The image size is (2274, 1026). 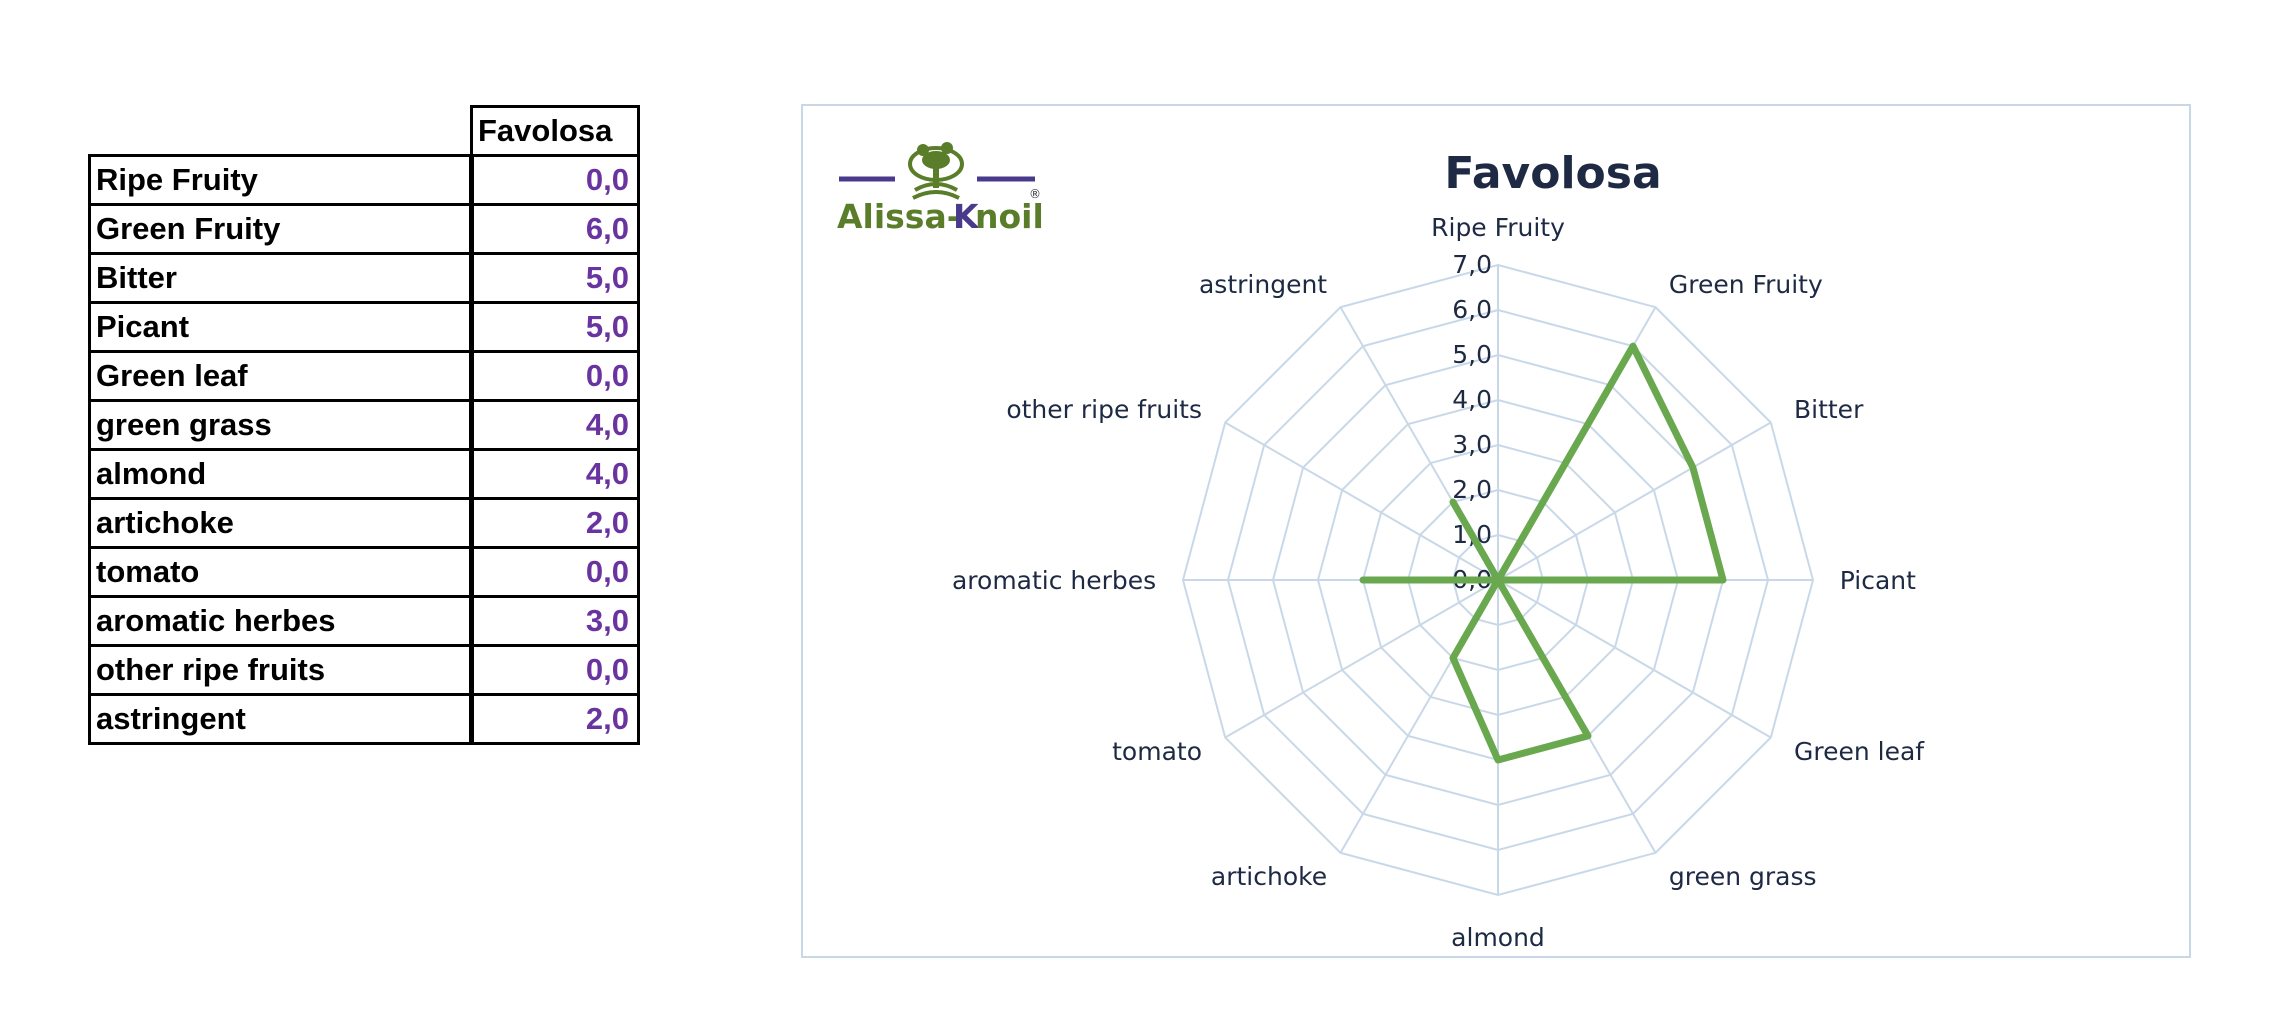 I want to click on olive-tree-icon, so click(x=936, y=171).